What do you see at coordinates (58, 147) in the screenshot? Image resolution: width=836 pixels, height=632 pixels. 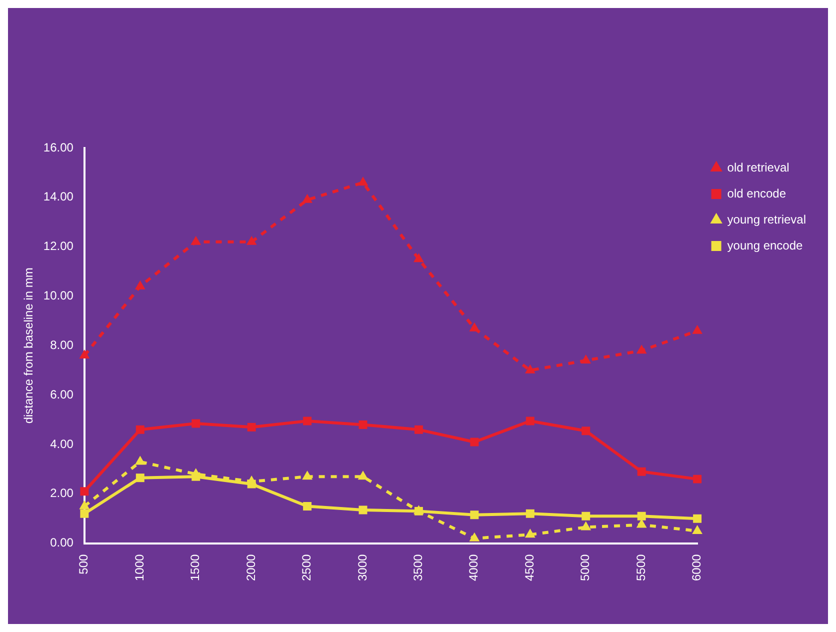 I see `y-tick-label: 16.00` at bounding box center [58, 147].